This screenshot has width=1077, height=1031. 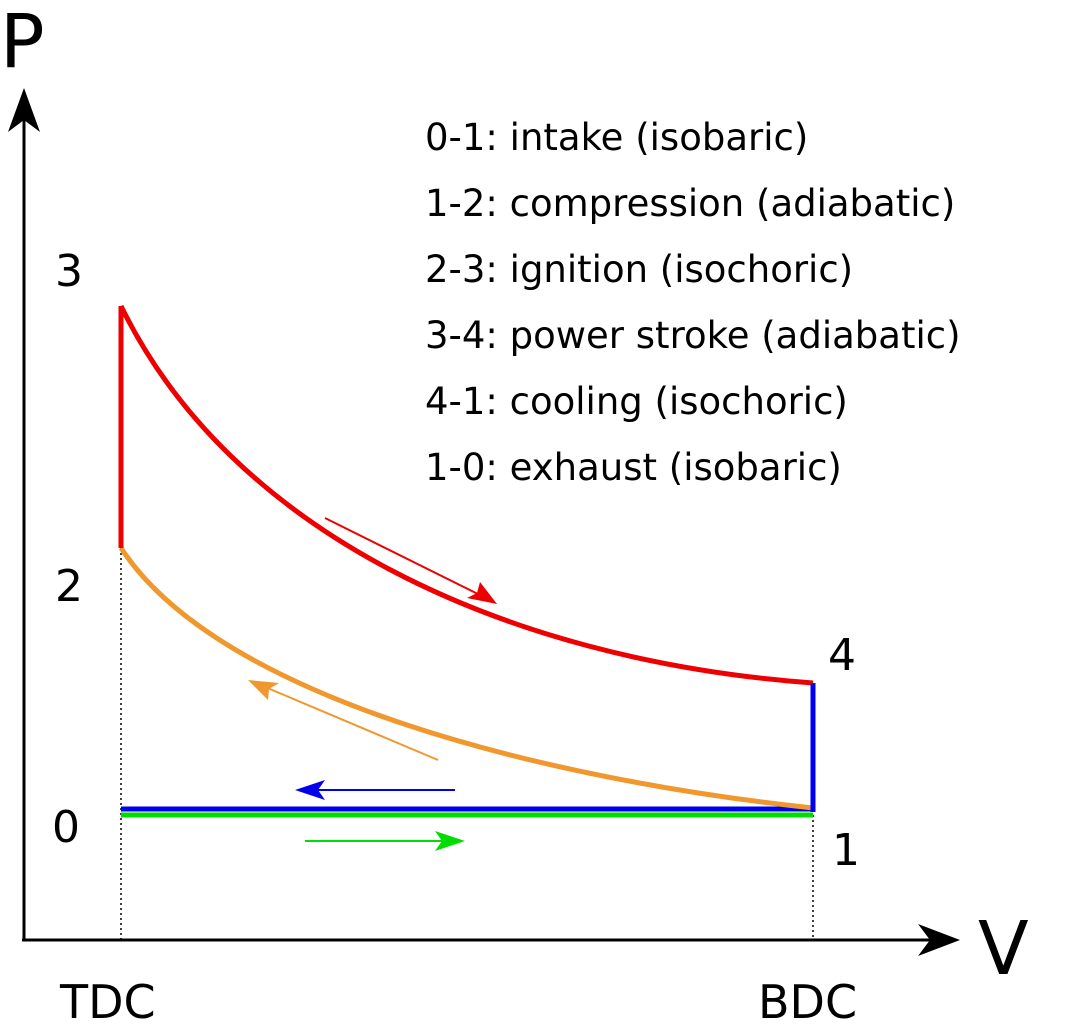 I want to click on exhaust-direction-arrow, so click(x=375, y=790).